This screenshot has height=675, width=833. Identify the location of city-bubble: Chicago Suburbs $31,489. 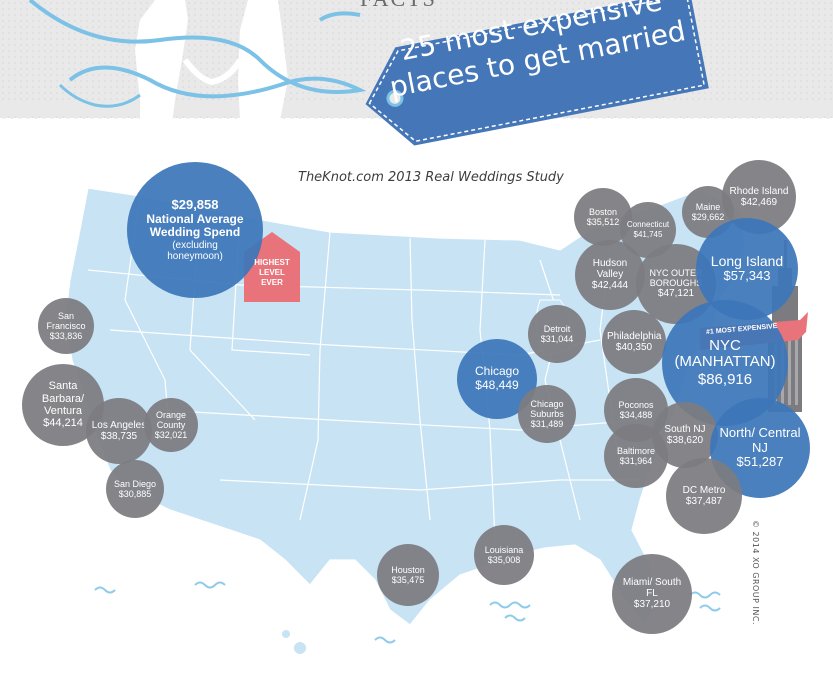
(547, 414).